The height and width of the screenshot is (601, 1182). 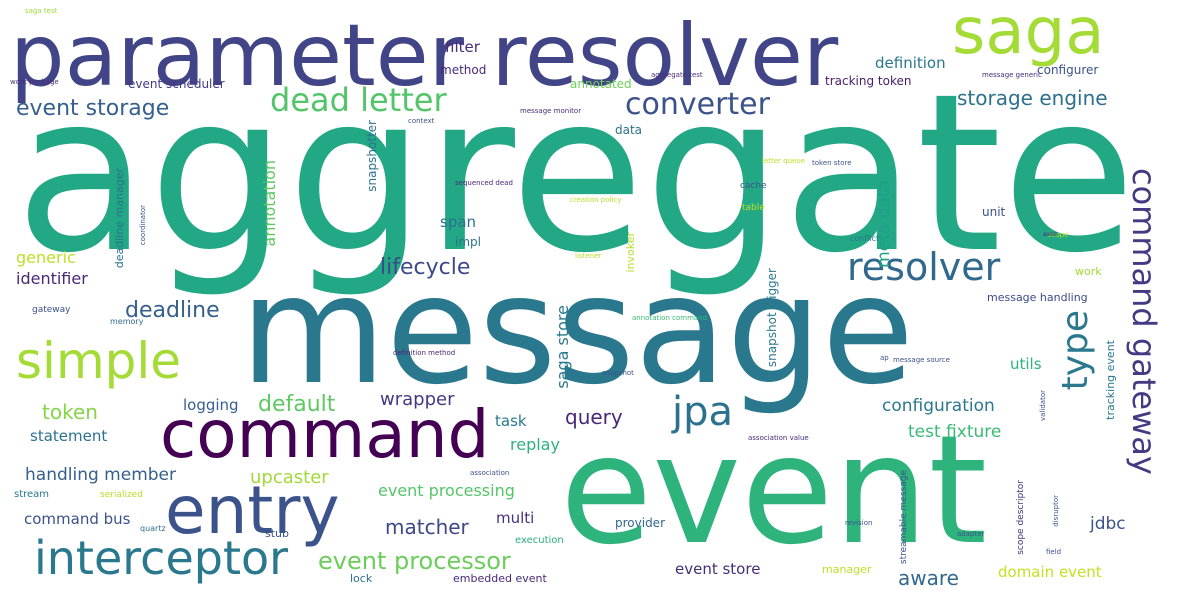 I want to click on word: handling member, so click(x=100, y=475).